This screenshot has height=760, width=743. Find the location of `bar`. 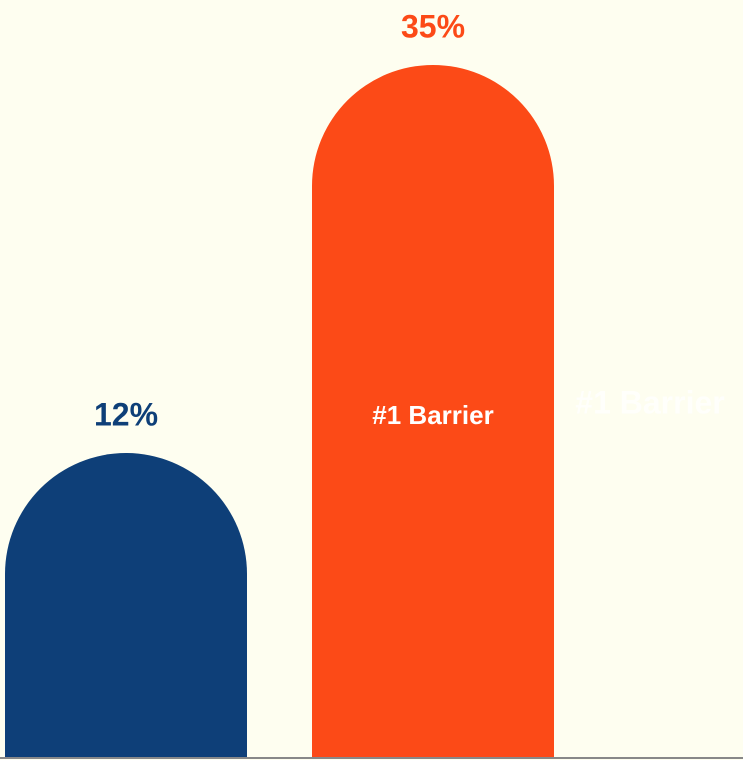

bar is located at coordinates (126, 605).